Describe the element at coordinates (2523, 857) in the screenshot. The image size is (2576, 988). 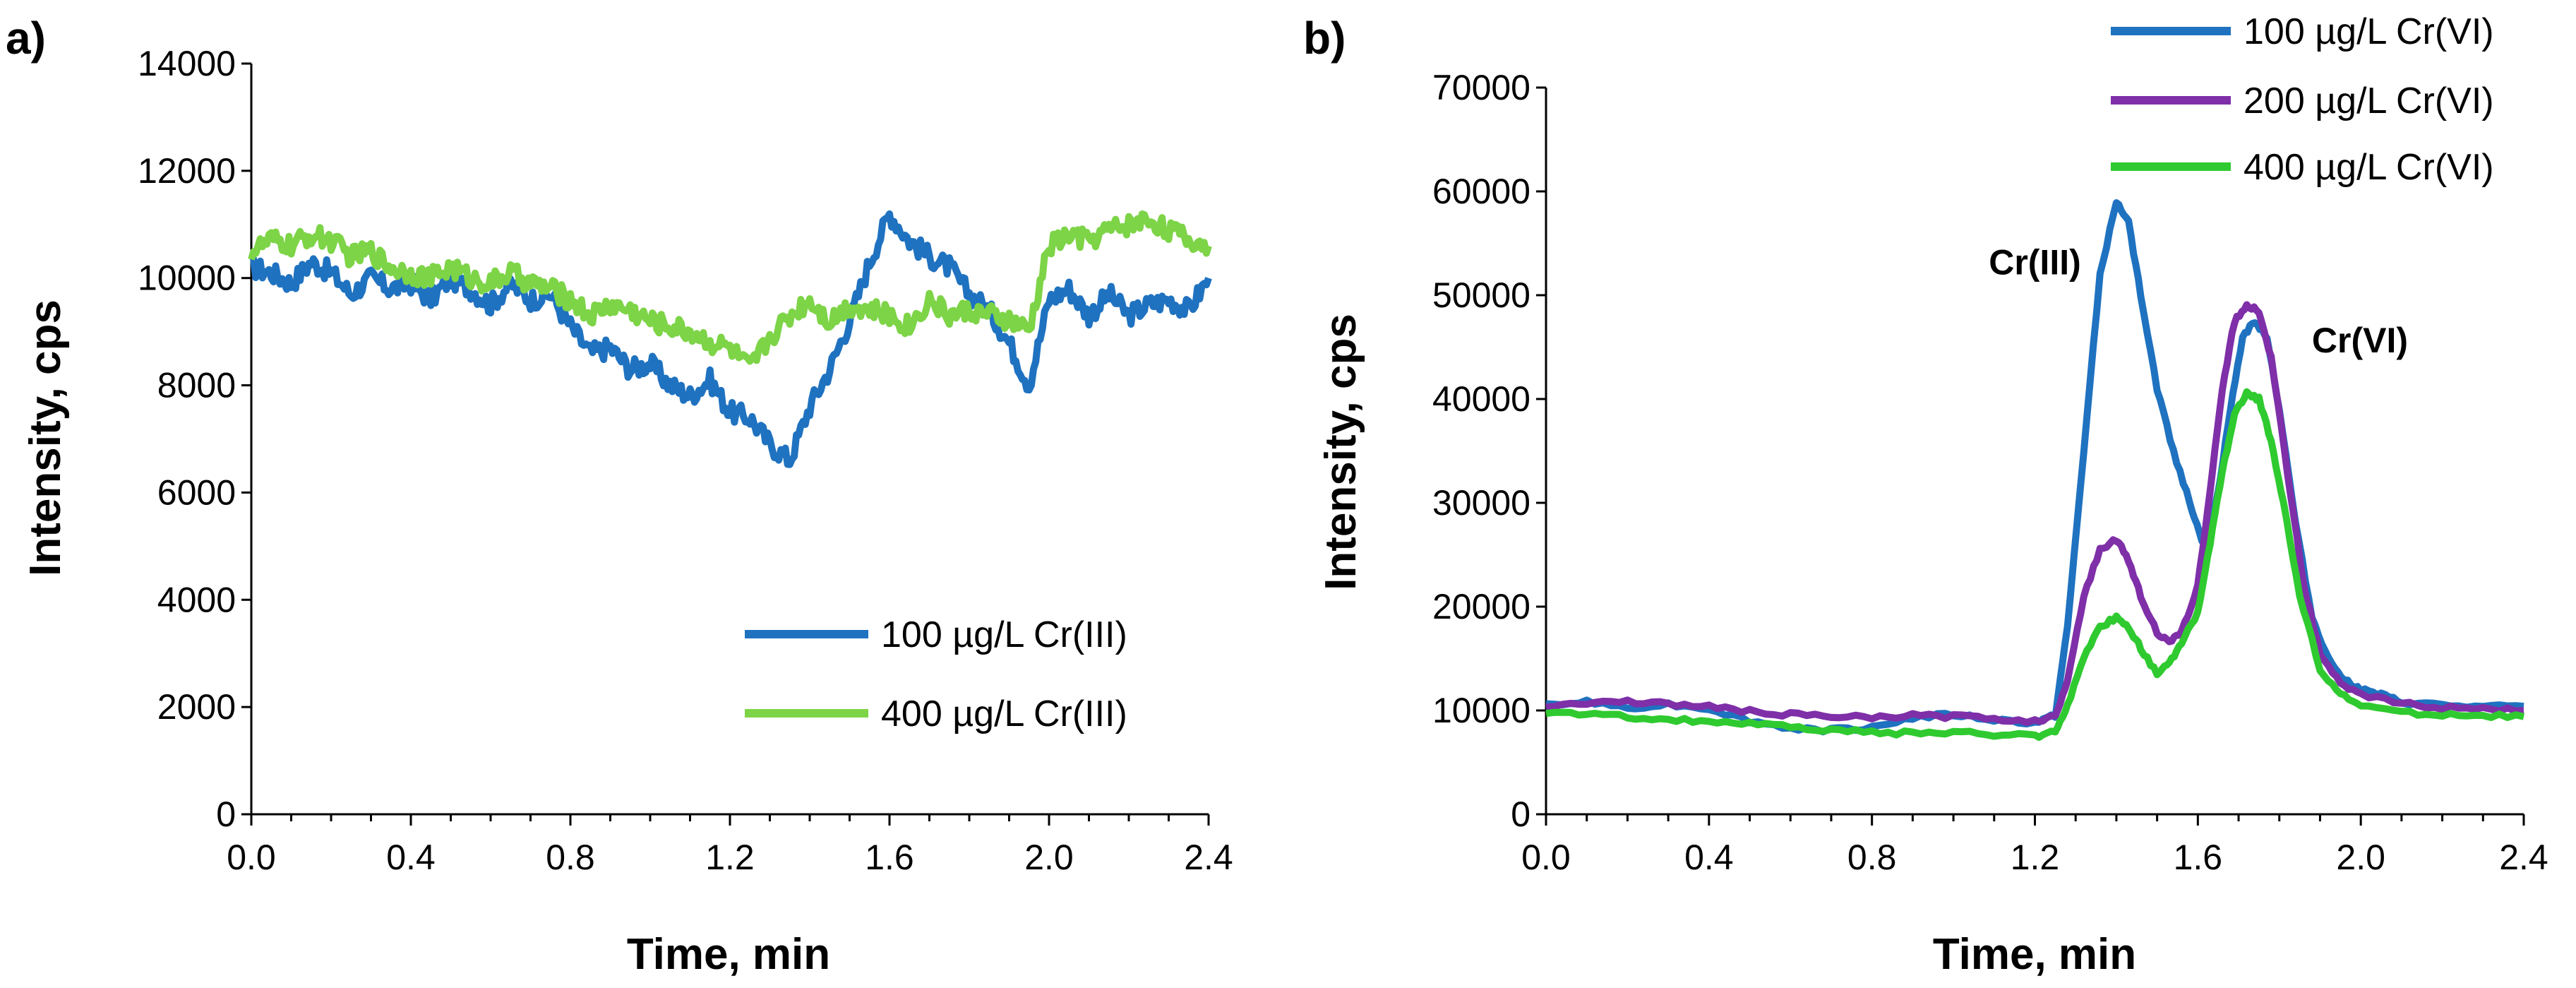
I see `panel-b-xtick-label: 2.4` at that location.